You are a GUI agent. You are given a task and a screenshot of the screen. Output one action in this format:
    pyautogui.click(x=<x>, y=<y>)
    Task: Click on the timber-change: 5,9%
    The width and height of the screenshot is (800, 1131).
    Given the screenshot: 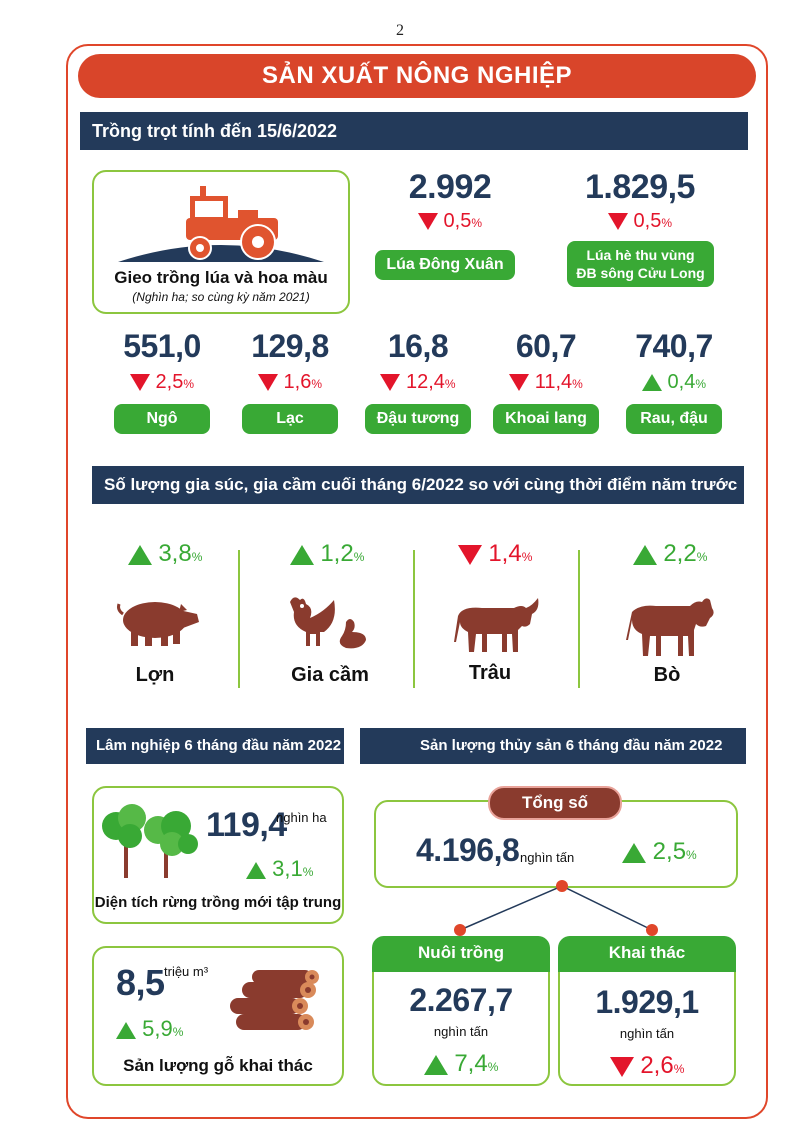 What is the action you would take?
    pyautogui.click(x=149, y=1029)
    